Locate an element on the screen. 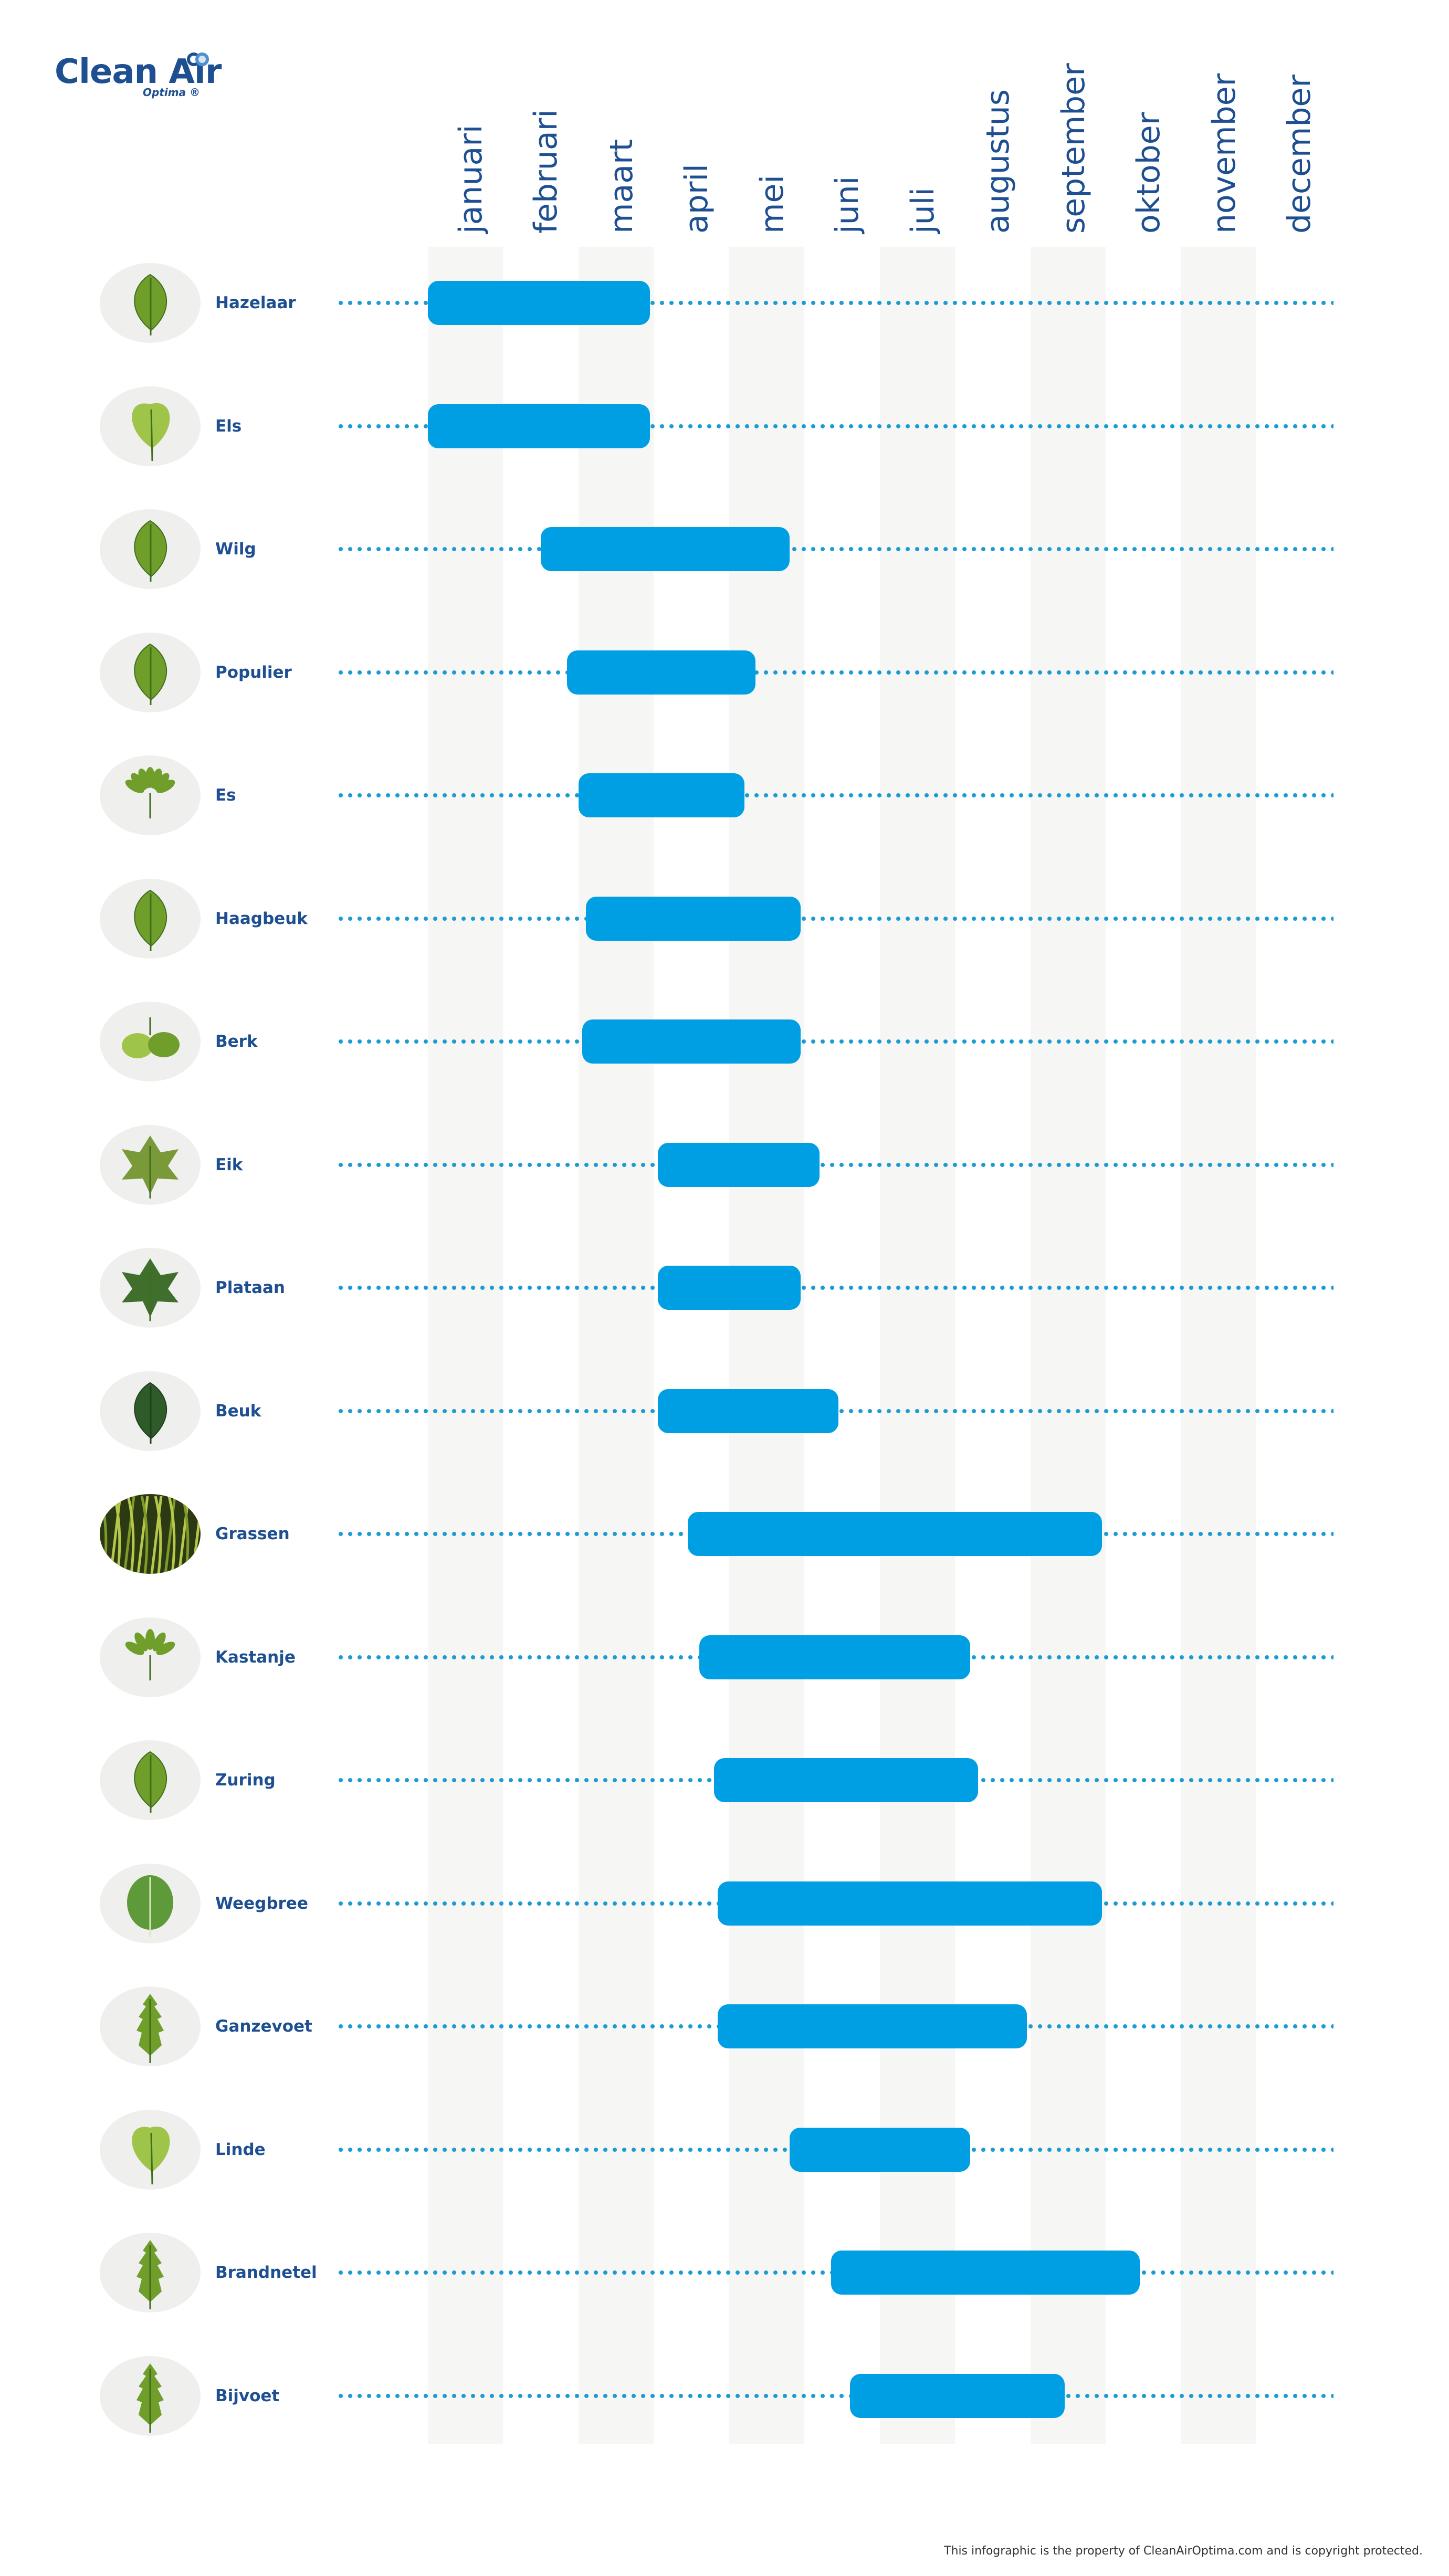 The height and width of the screenshot is (2576, 1449). species-row: Weegbree is located at coordinates (724, 1903).